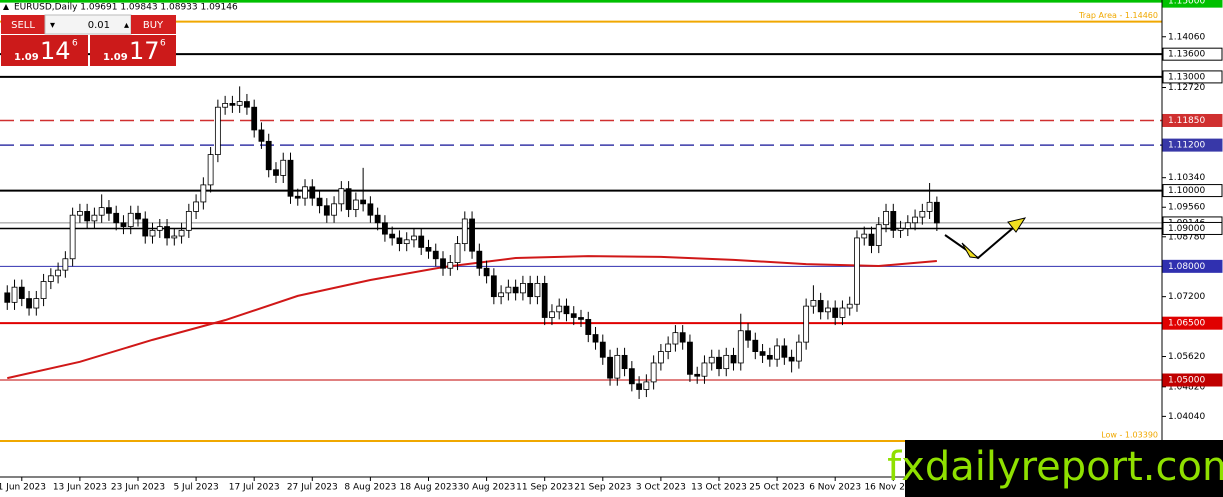  I want to click on level-annotation: Low - 1.03390, so click(1129, 435).